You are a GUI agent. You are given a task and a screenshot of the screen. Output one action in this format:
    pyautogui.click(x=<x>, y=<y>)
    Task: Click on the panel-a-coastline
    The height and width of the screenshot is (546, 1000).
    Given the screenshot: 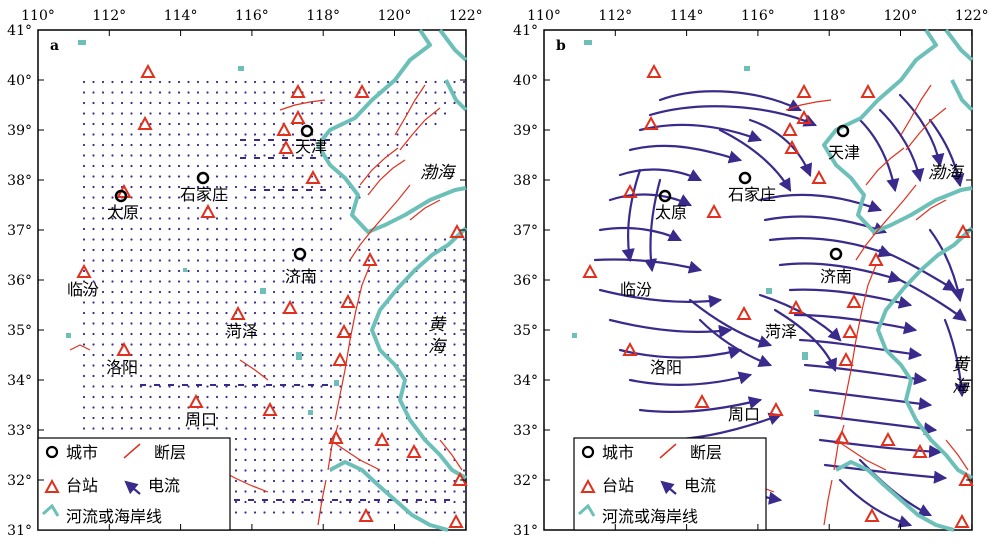 What is the action you would take?
    pyautogui.click(x=392, y=280)
    